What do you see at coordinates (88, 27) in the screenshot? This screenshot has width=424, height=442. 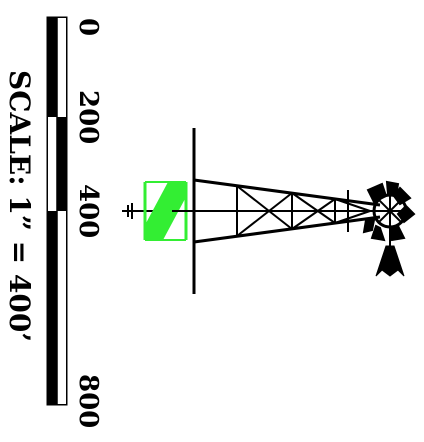 I see `scale-tick-0: 0` at bounding box center [88, 27].